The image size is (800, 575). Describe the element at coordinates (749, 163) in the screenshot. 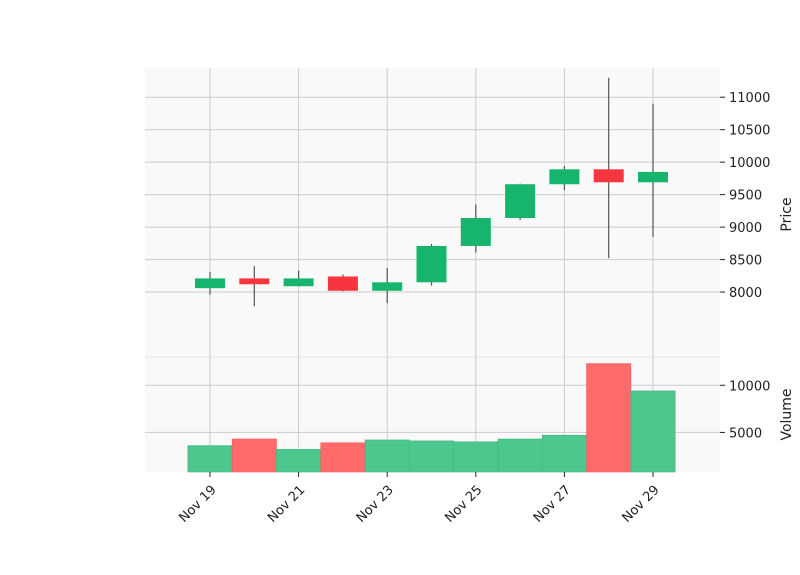

I see `price-tick-label: 10000` at that location.